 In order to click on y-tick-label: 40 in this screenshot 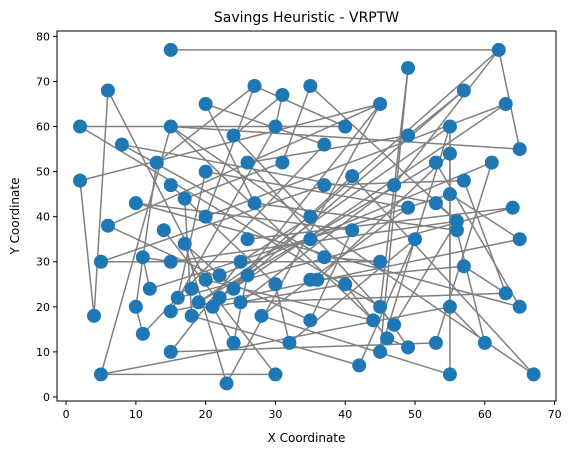, I will do `click(43, 217)`.